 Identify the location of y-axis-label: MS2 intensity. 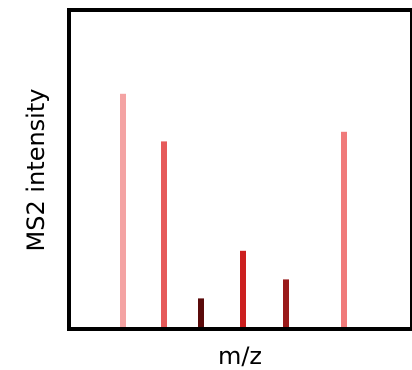
(36, 170).